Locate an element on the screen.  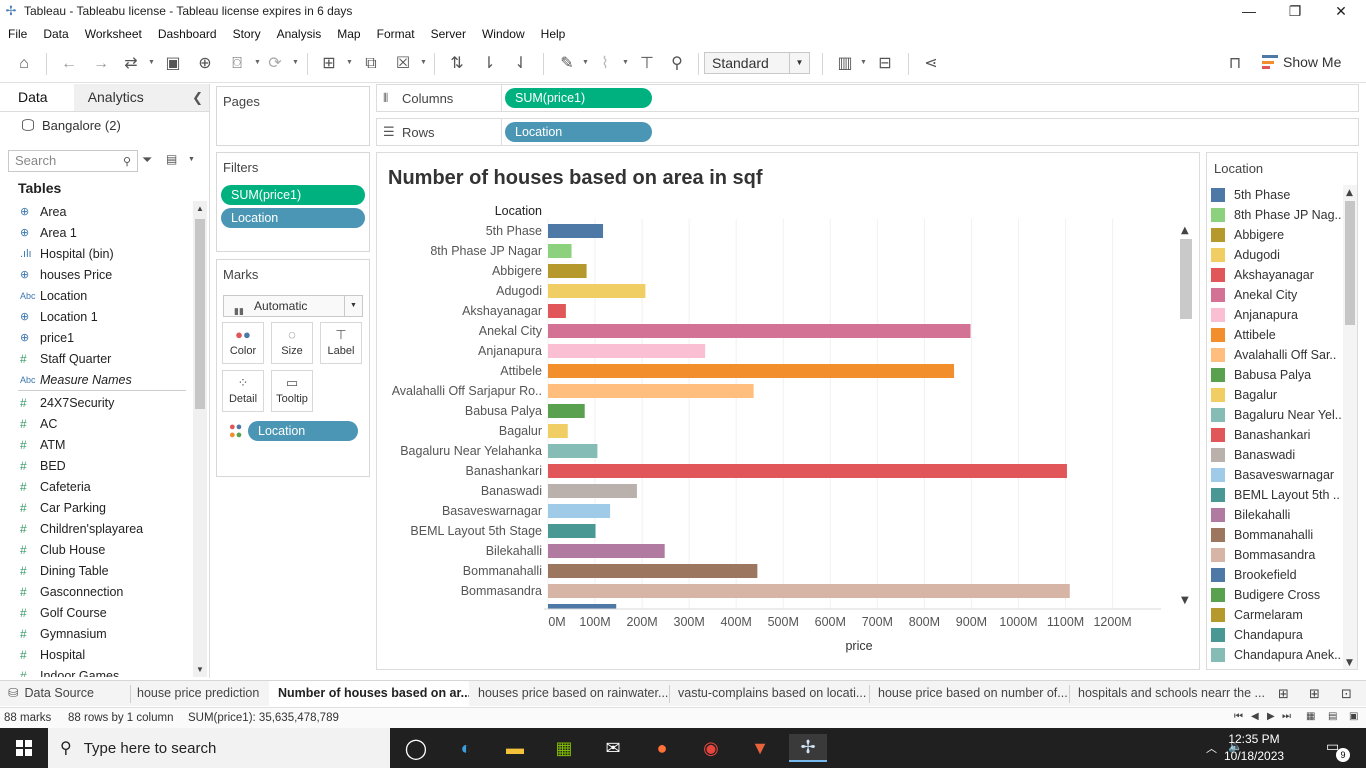
field-item: # Children'splayarea is located at coordinates (96, 528).